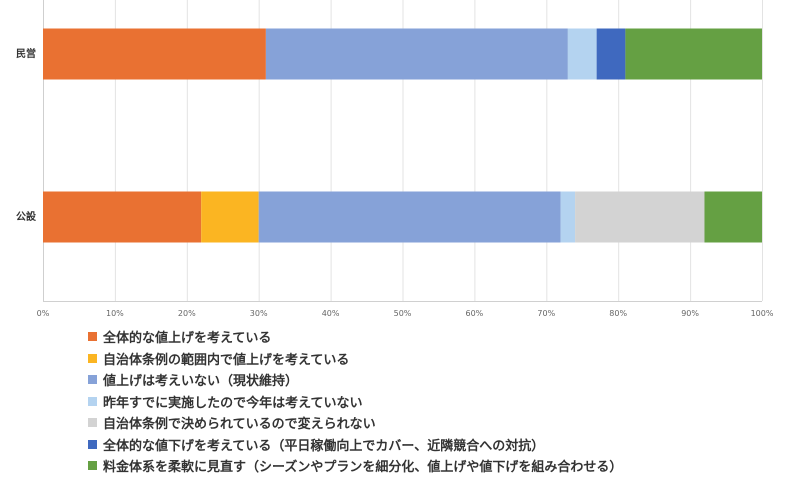 The height and width of the screenshot is (491, 808). What do you see at coordinates (187, 339) in the screenshot?
I see `legend-label: 全体的な値上げを考えている` at bounding box center [187, 339].